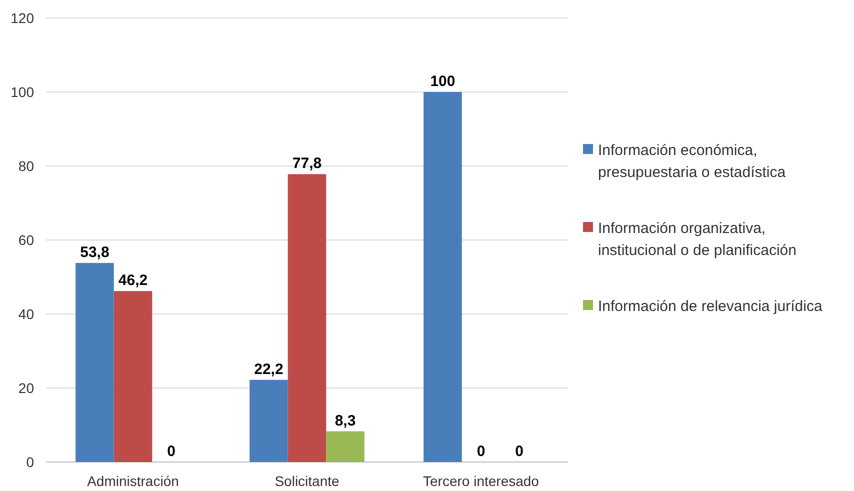 The height and width of the screenshot is (491, 854). What do you see at coordinates (692, 161) in the screenshot?
I see `legend-label: Información económica, presupuestaria o estadística` at bounding box center [692, 161].